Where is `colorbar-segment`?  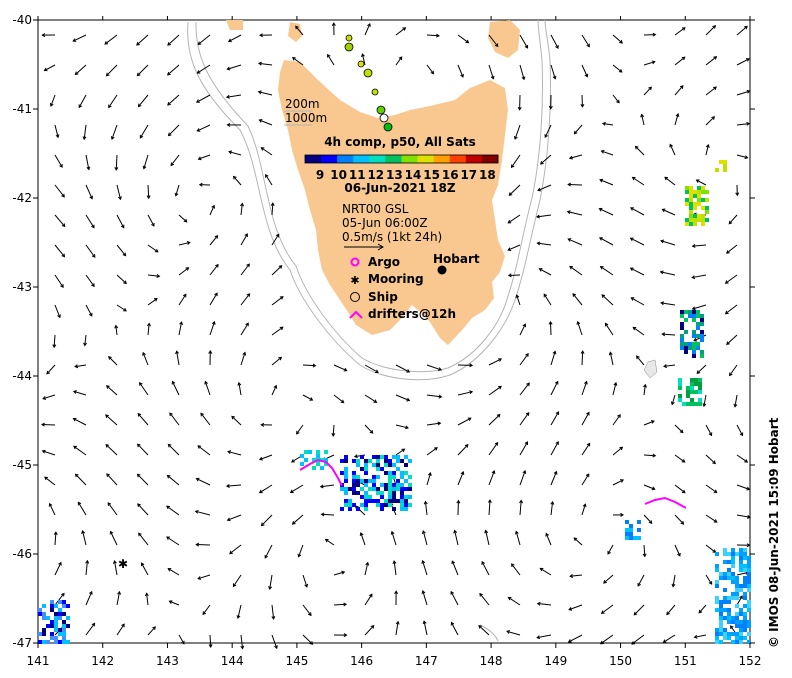
colorbar-segment is located at coordinates (361, 159).